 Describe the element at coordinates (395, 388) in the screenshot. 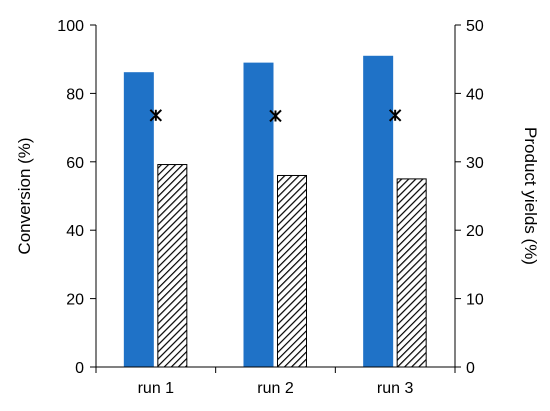

I see `x-tick-label: run 3` at that location.